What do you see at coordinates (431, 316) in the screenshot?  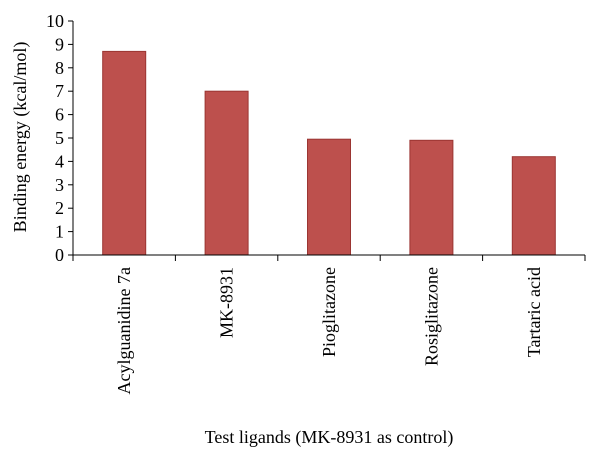 I see `x-tick-label: Rosiglitazone` at bounding box center [431, 316].